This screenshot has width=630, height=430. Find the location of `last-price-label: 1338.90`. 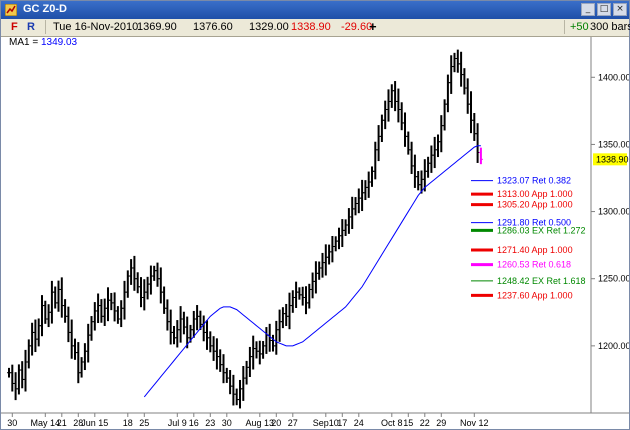

last-price-label: 1338.90 is located at coordinates (612, 159).